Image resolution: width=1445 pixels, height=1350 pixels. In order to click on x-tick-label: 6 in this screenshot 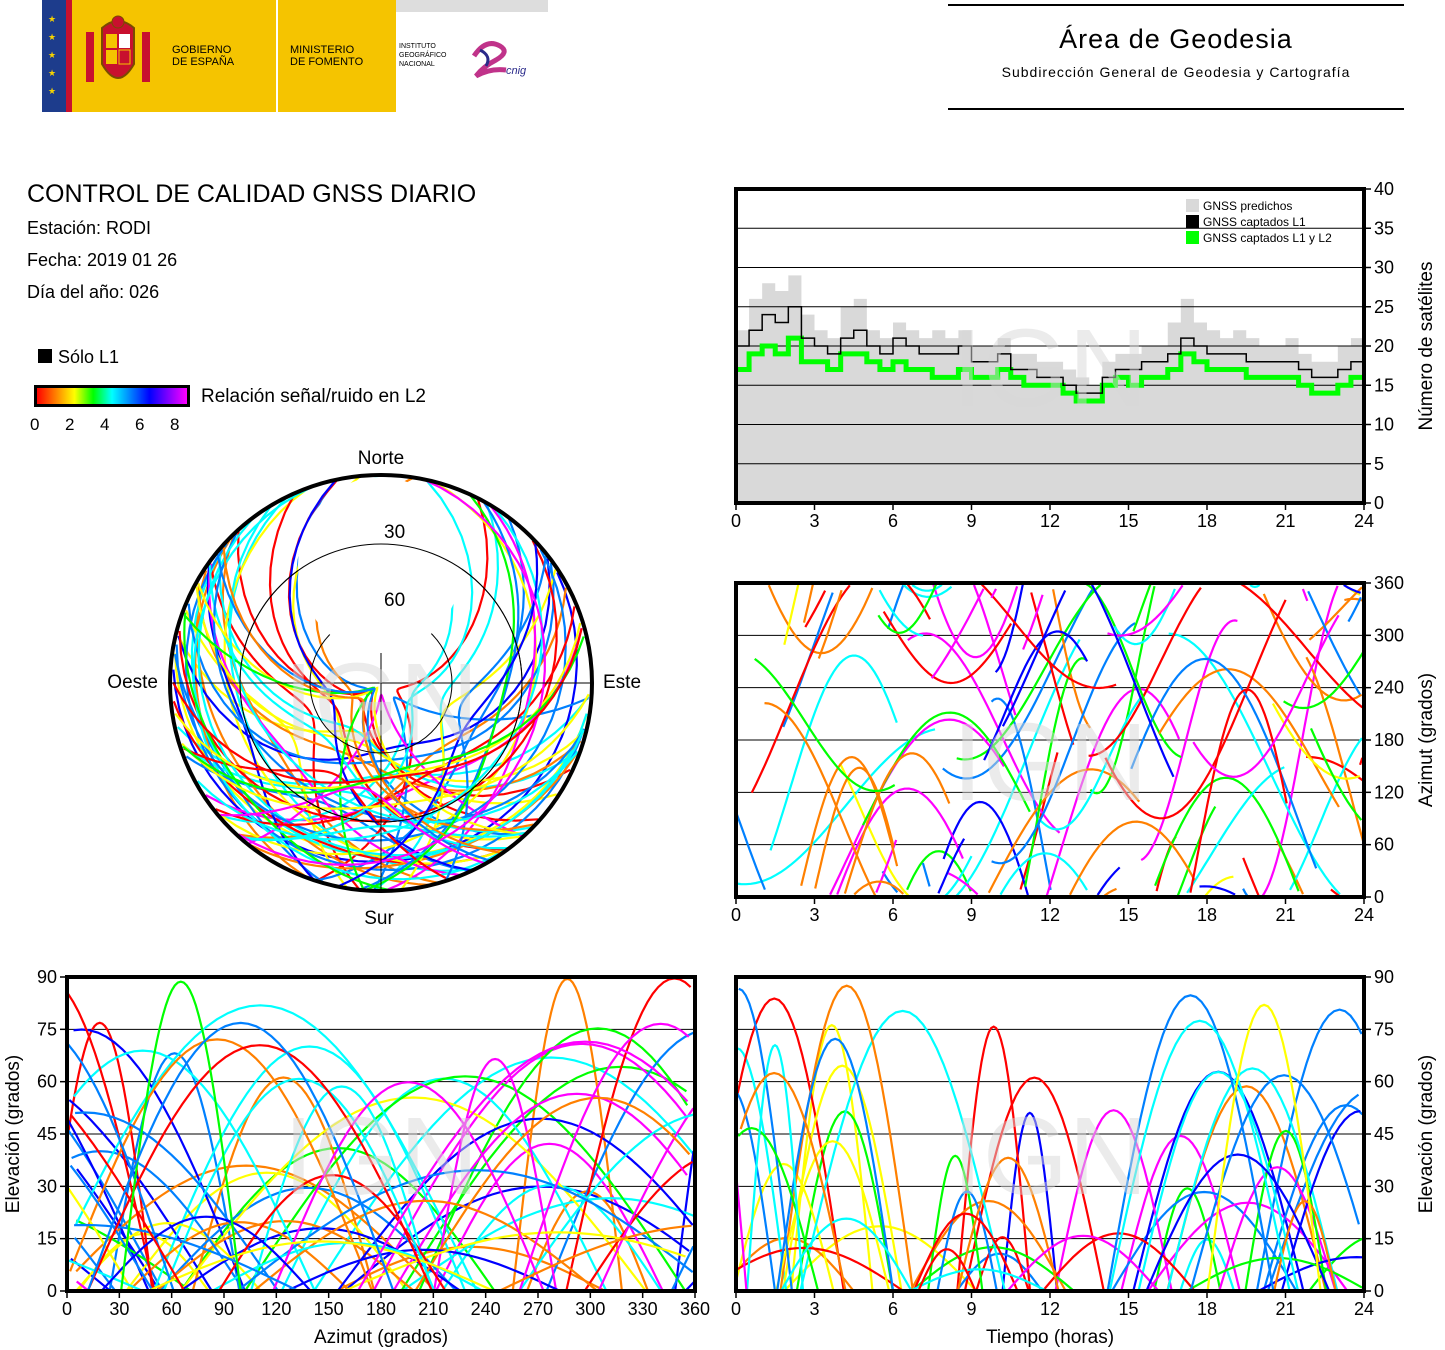, I will do `click(893, 915)`.